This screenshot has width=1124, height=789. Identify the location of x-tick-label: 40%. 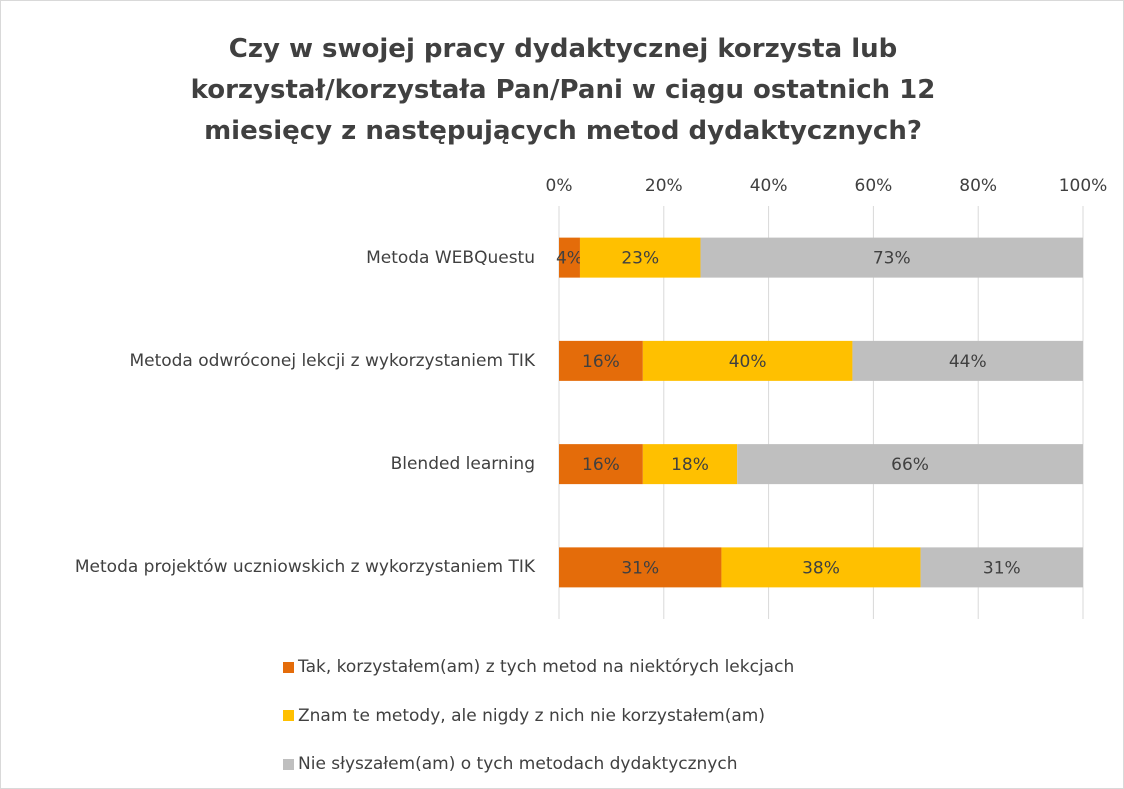
(769, 186).